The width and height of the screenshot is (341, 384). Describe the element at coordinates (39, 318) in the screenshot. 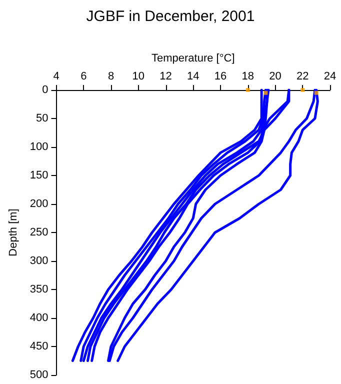

I see `y-tick-label: 400` at that location.